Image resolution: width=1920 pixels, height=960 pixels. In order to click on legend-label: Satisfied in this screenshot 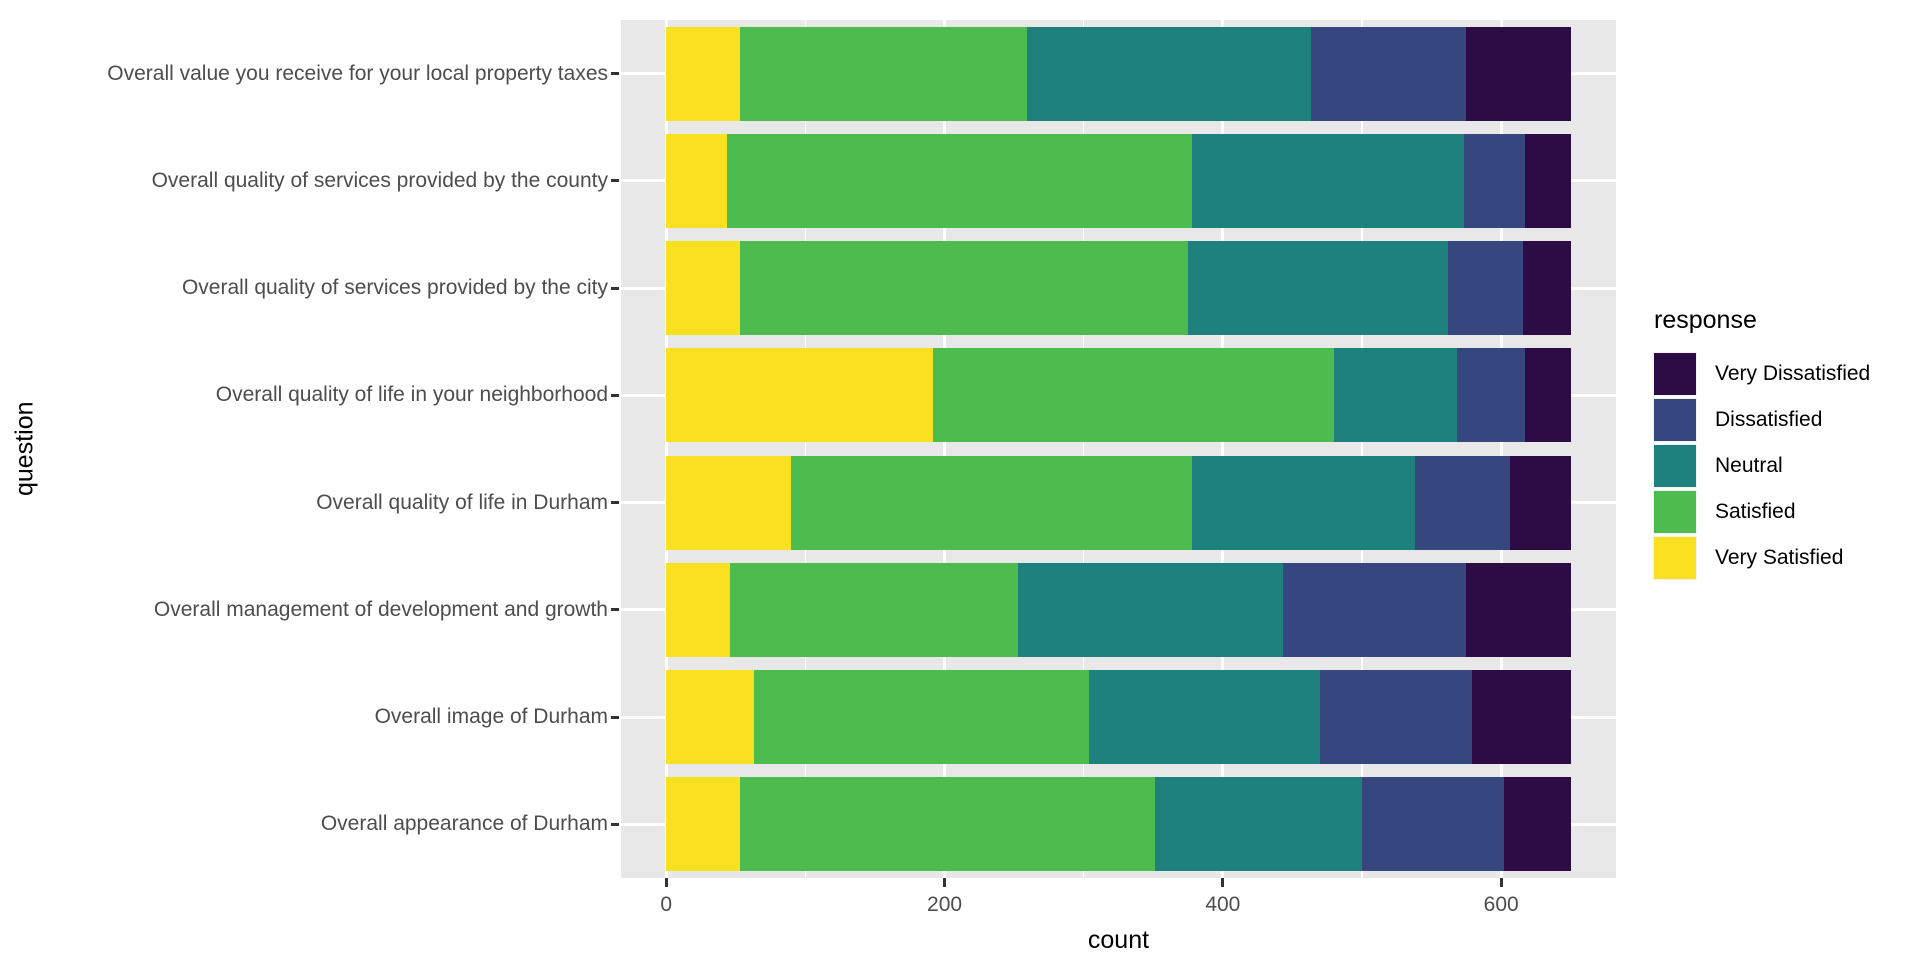, I will do `click(1755, 511)`.